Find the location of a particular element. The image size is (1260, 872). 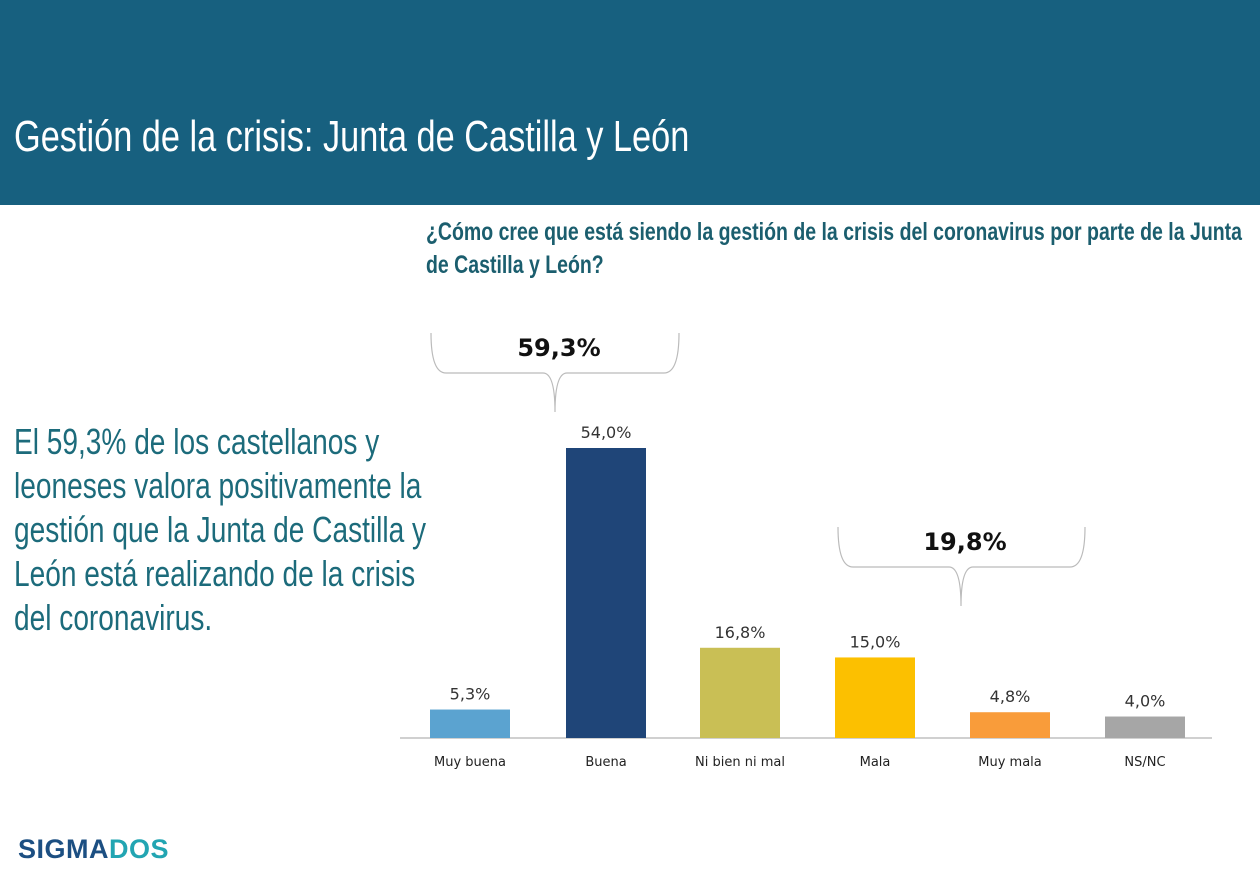

data-label: 16,8% is located at coordinates (740, 632).